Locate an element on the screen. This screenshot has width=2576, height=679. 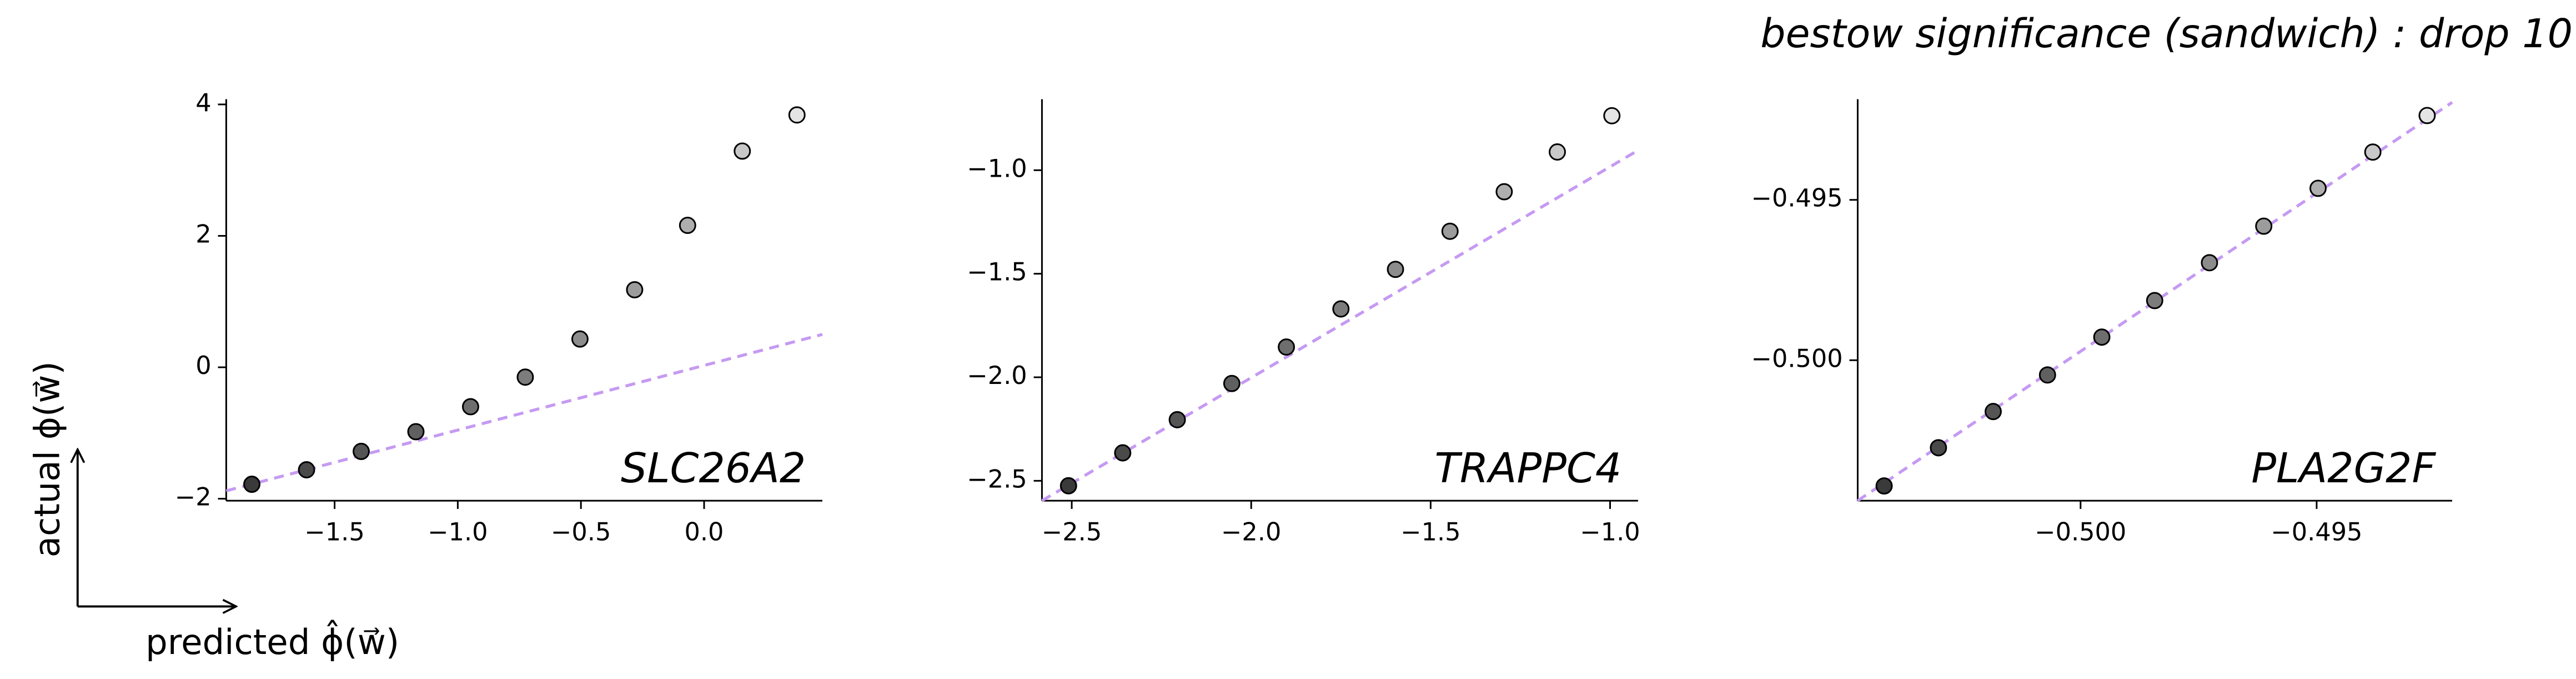
y-tick-label: −0.500 is located at coordinates (1797, 358).